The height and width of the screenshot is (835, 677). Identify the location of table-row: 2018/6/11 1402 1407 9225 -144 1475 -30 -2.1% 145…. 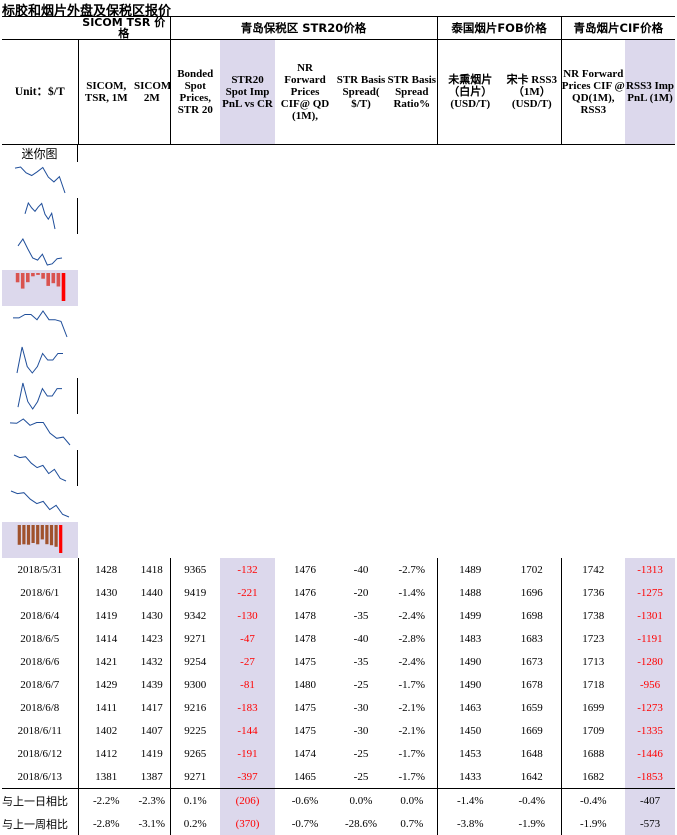
(339, 730).